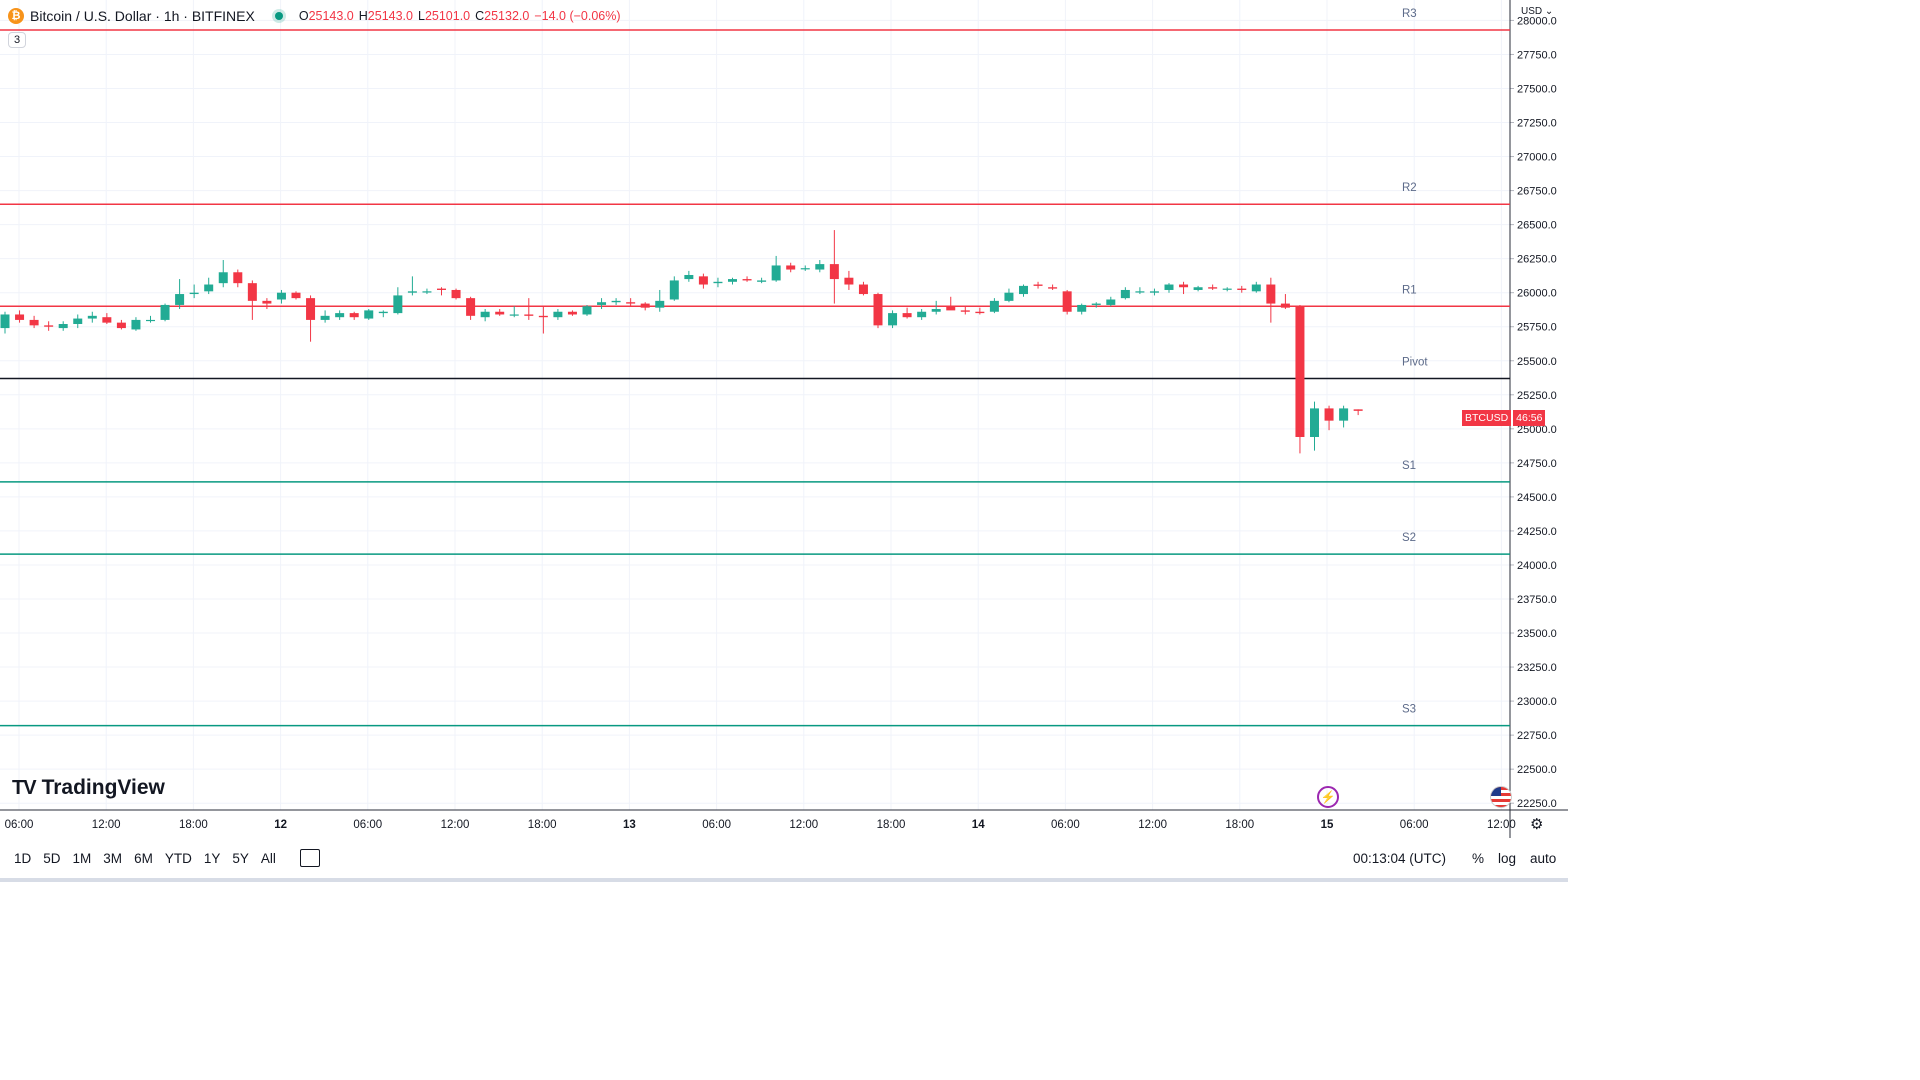 Image resolution: width=1920 pixels, height=1080 pixels. What do you see at coordinates (1409, 290) in the screenshot?
I see `level-label-r1: R1` at bounding box center [1409, 290].